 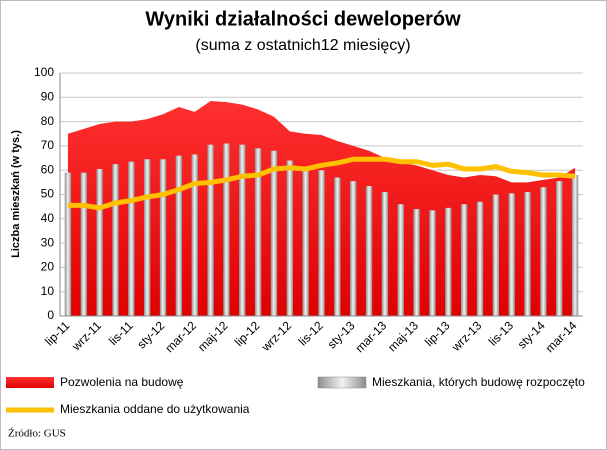 I want to click on y-tick-label: 90, so click(x=48, y=96).